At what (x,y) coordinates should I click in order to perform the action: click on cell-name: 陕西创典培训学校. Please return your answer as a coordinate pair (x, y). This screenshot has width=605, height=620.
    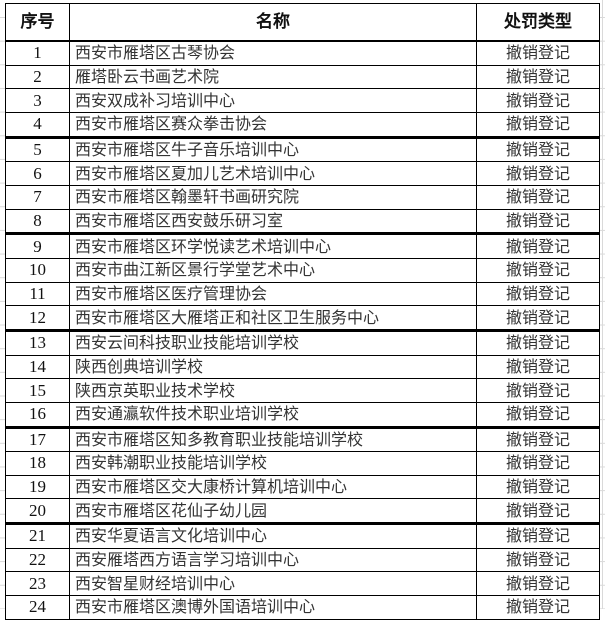
    Looking at the image, I should click on (273, 367).